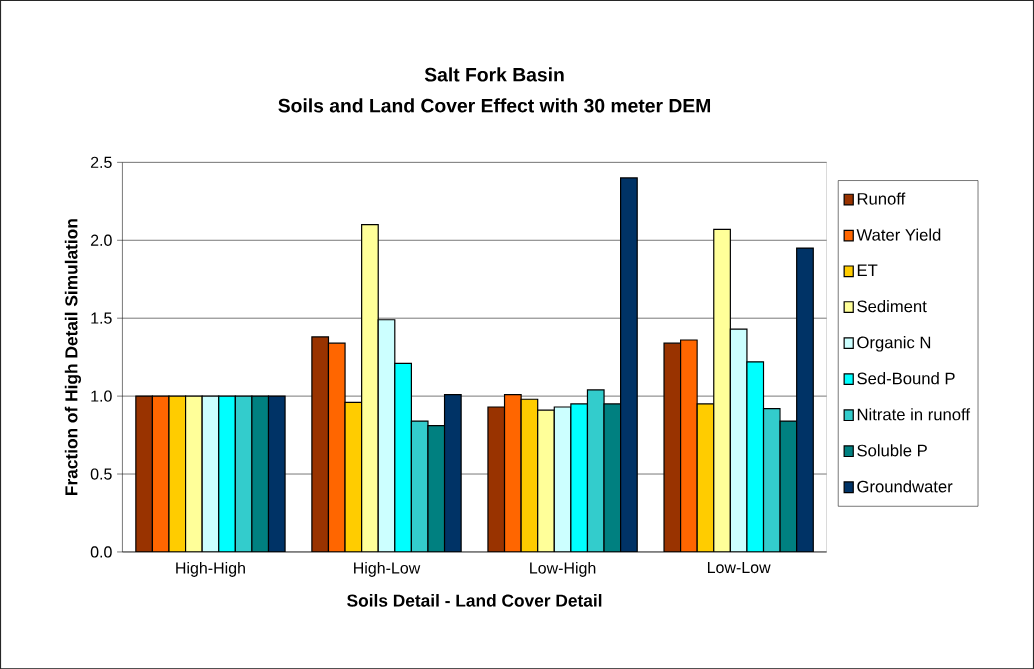 Image resolution: width=1034 pixels, height=669 pixels. I want to click on x-axis-title: Soils Detail - Land Cover Detail, so click(474, 600).